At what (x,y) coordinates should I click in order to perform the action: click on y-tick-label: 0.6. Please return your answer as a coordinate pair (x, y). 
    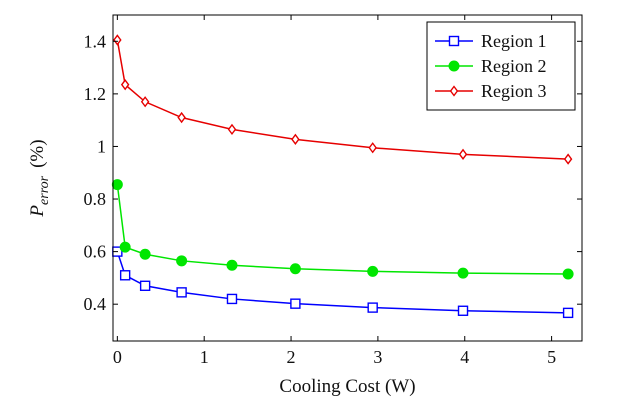
    Looking at the image, I should click on (95, 252).